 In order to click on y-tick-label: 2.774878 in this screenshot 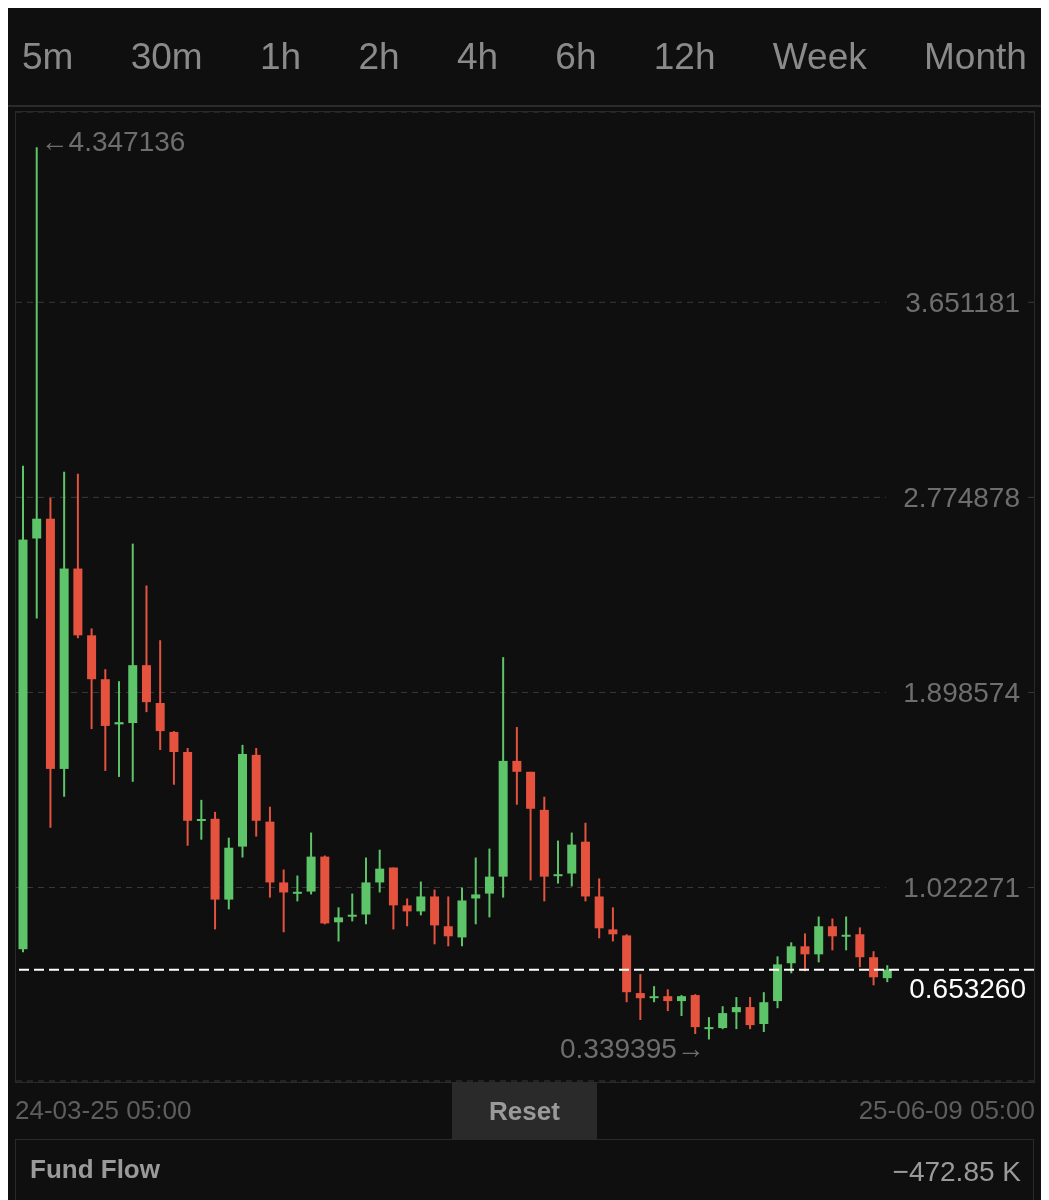, I will do `click(961, 498)`.